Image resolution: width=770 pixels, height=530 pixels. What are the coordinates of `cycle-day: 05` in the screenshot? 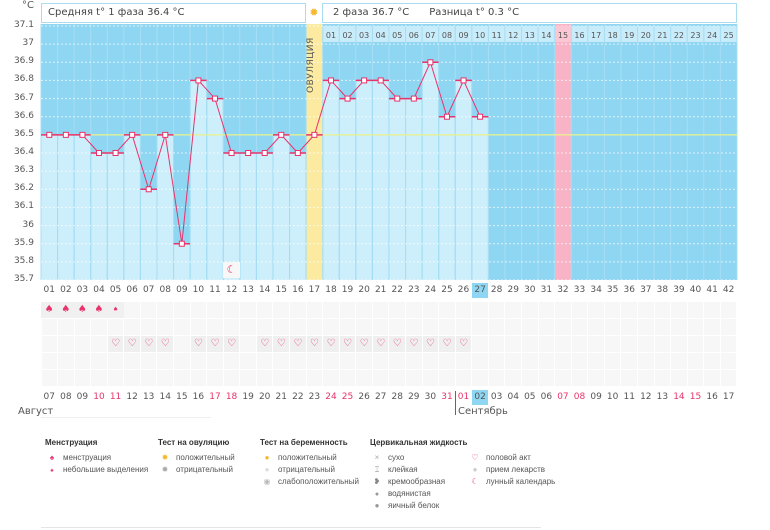 It's located at (115, 290).